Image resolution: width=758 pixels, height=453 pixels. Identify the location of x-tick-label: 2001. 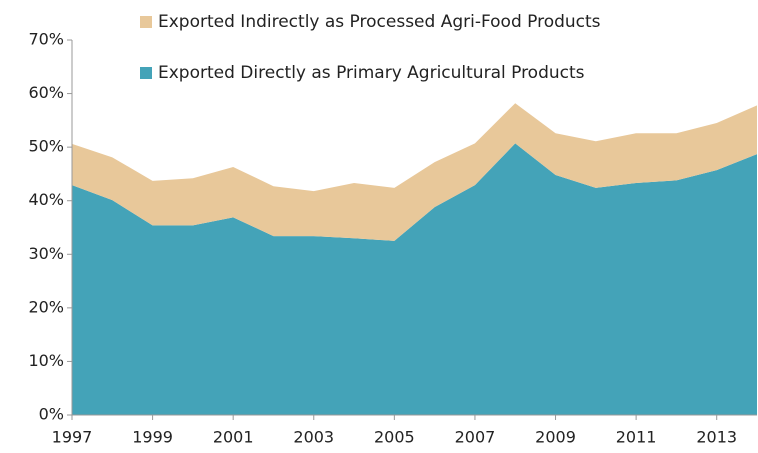
(233, 437).